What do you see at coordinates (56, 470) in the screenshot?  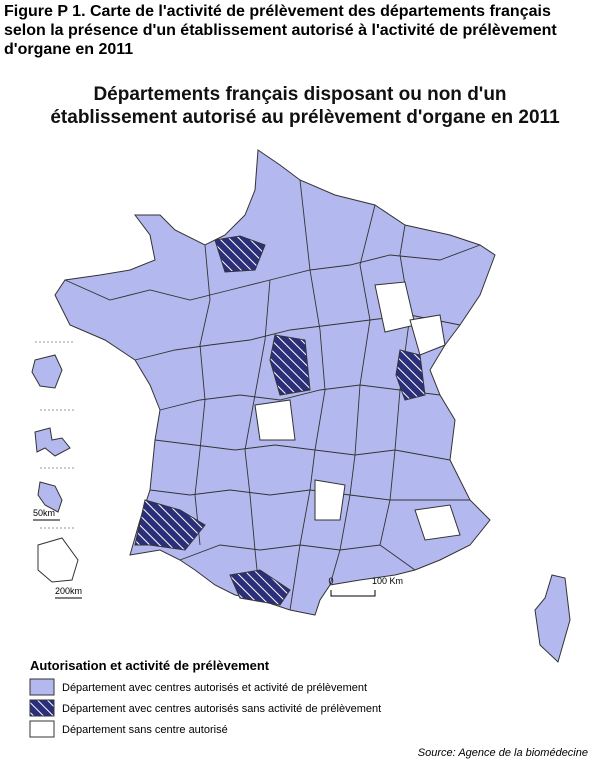 I see `insets: 50km 200km` at bounding box center [56, 470].